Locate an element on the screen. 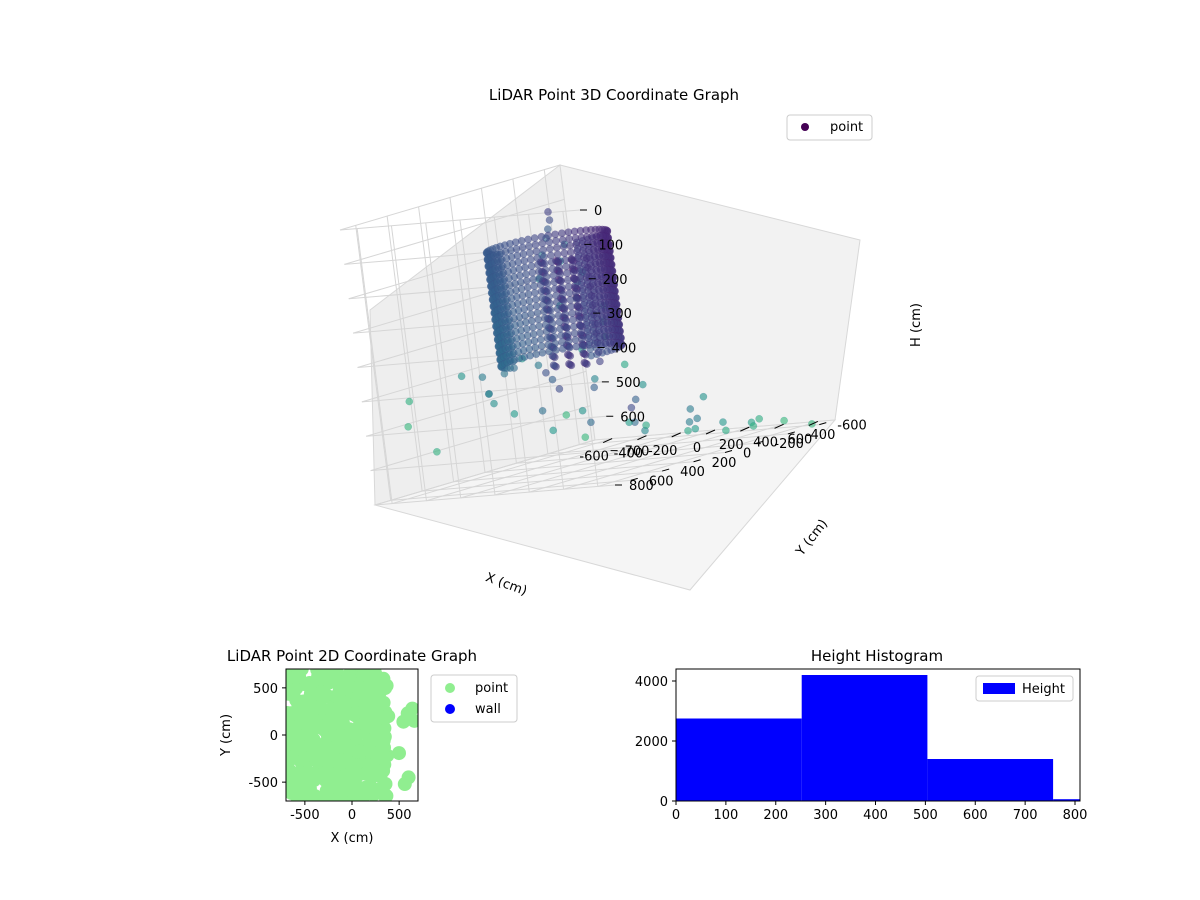  y-tick-label-2d: 500 is located at coordinates (265, 689).